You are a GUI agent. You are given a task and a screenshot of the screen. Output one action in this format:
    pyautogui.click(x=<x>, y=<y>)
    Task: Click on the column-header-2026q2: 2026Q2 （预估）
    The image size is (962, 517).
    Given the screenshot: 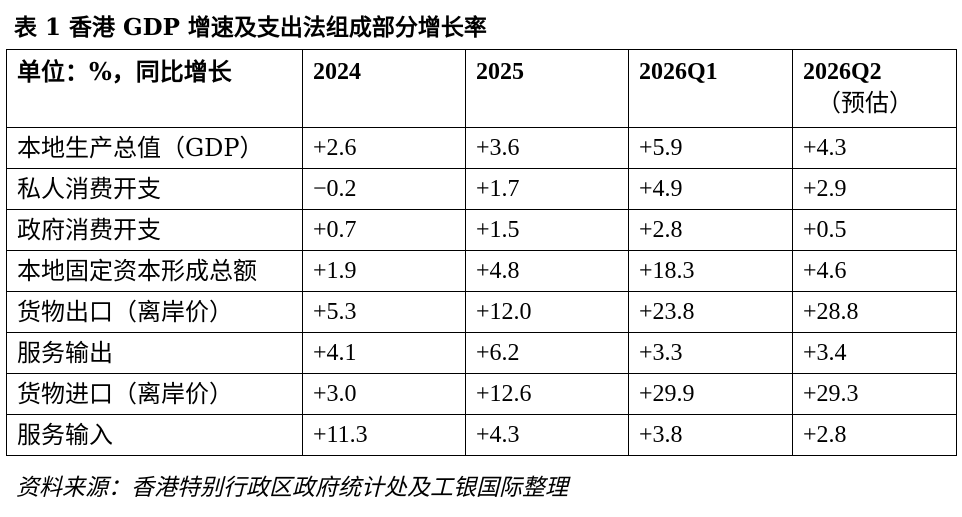 What is the action you would take?
    pyautogui.click(x=874, y=88)
    